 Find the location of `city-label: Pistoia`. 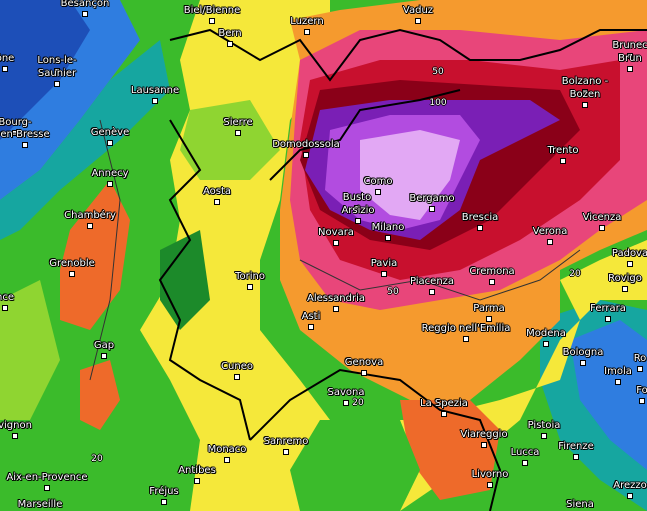

city-label: Pistoia is located at coordinates (544, 425).